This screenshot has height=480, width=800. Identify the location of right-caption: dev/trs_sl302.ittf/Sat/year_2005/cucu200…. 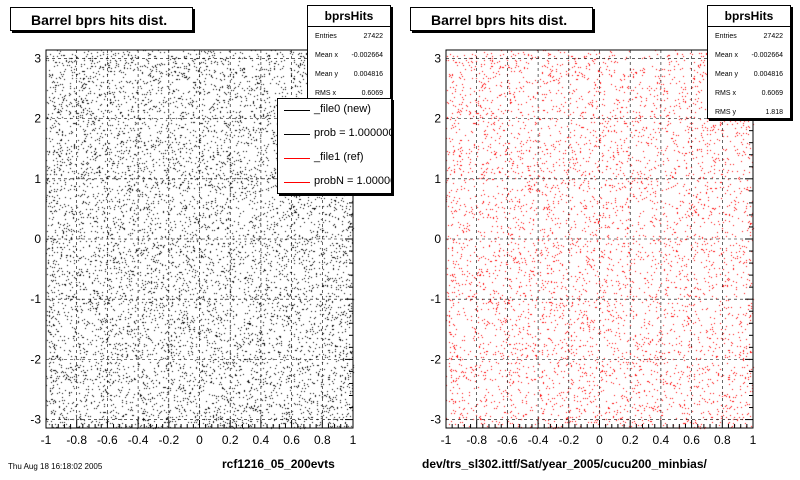
(564, 464).